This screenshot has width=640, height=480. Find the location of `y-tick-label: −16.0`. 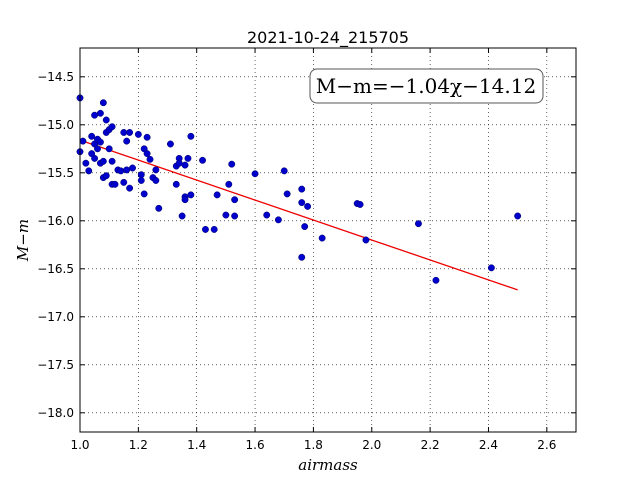

y-tick-label: −16.0 is located at coordinates (55, 221).